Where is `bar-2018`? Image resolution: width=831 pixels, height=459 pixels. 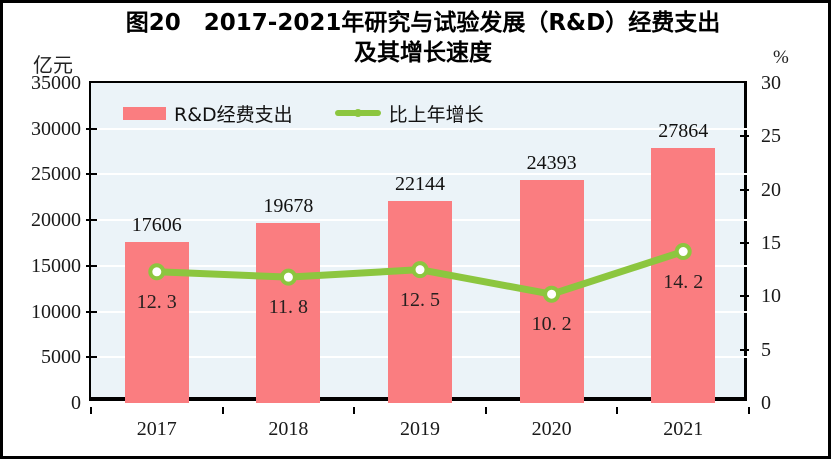 bar-2018 is located at coordinates (288, 313).